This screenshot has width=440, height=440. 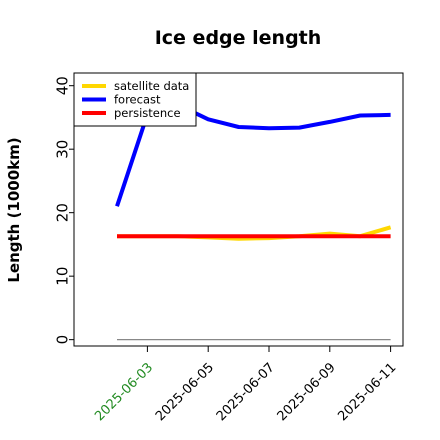 What do you see at coordinates (62, 340) in the screenshot?
I see `y-tick-label: 0` at bounding box center [62, 340].